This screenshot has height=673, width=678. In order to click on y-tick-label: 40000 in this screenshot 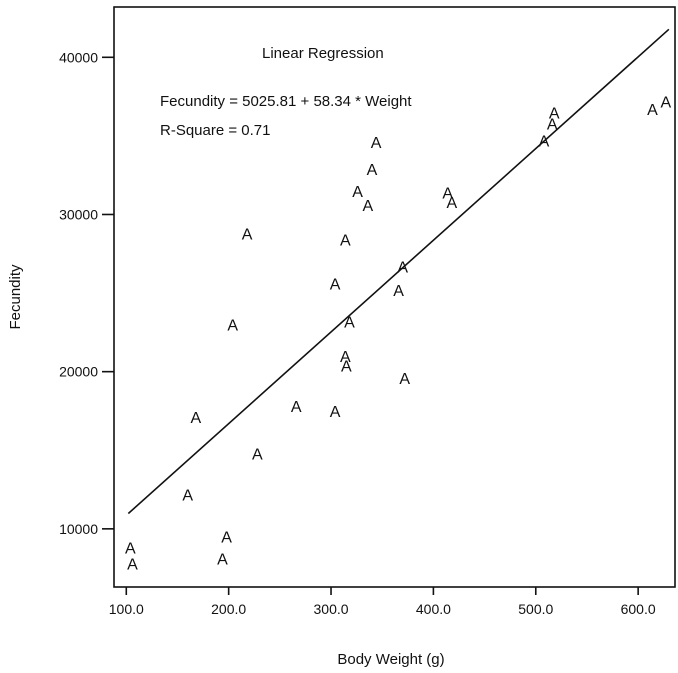, I will do `click(78, 57)`.